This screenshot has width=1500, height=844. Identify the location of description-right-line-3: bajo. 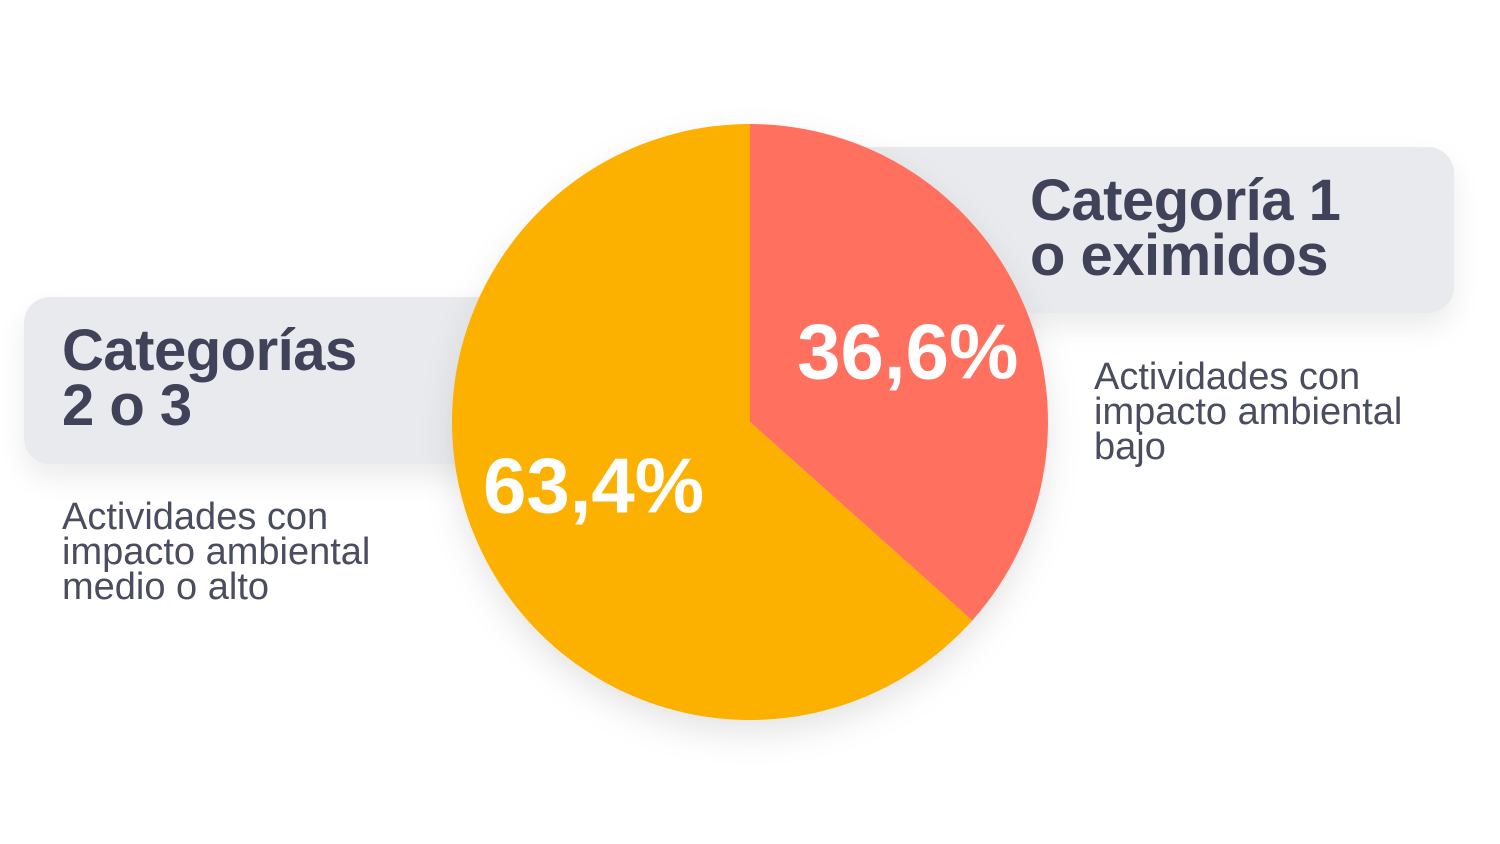
(1130, 447).